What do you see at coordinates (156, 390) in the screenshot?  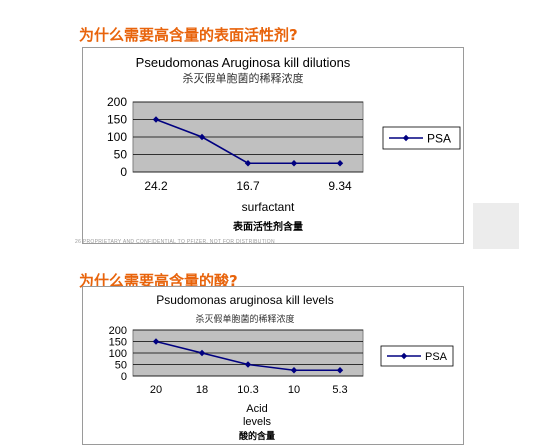 I see `x-tick-label: 20` at bounding box center [156, 390].